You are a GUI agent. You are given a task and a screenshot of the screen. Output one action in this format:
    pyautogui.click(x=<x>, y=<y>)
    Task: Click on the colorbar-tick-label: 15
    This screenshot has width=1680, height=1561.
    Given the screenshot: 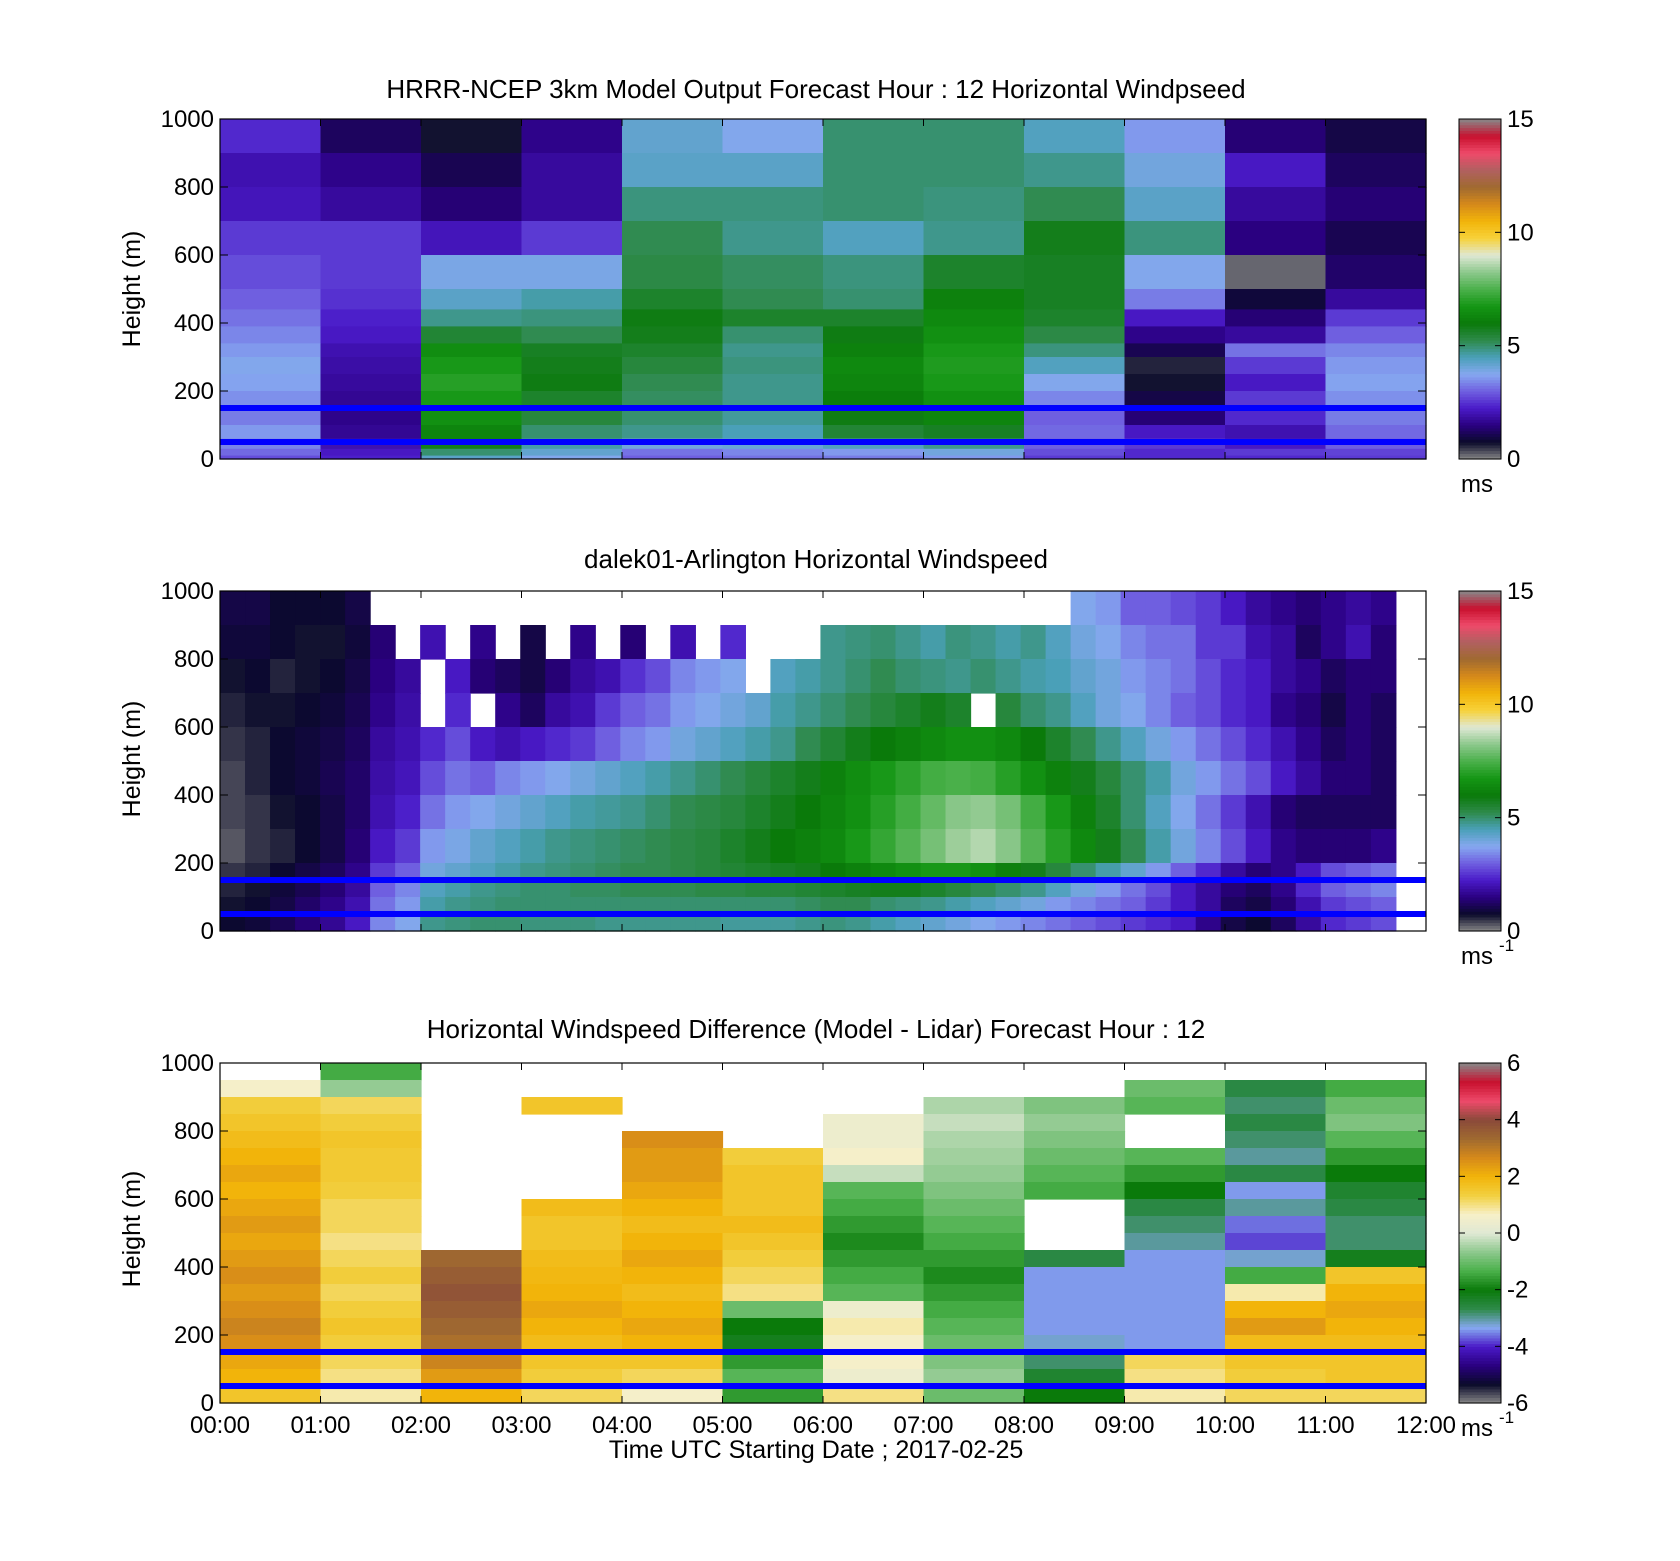 What is the action you would take?
    pyautogui.click(x=1520, y=119)
    